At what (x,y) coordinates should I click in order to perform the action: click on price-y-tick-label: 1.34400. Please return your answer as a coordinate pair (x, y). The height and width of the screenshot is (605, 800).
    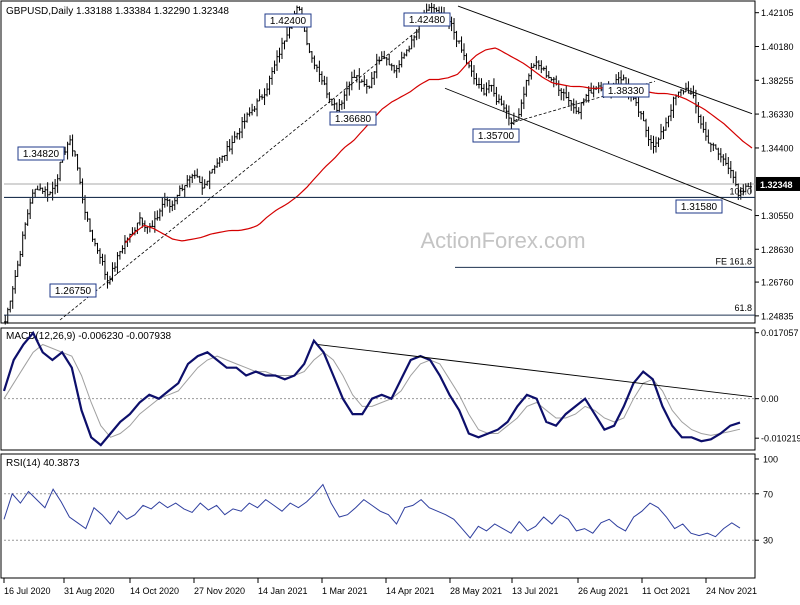
    Looking at the image, I should click on (777, 148).